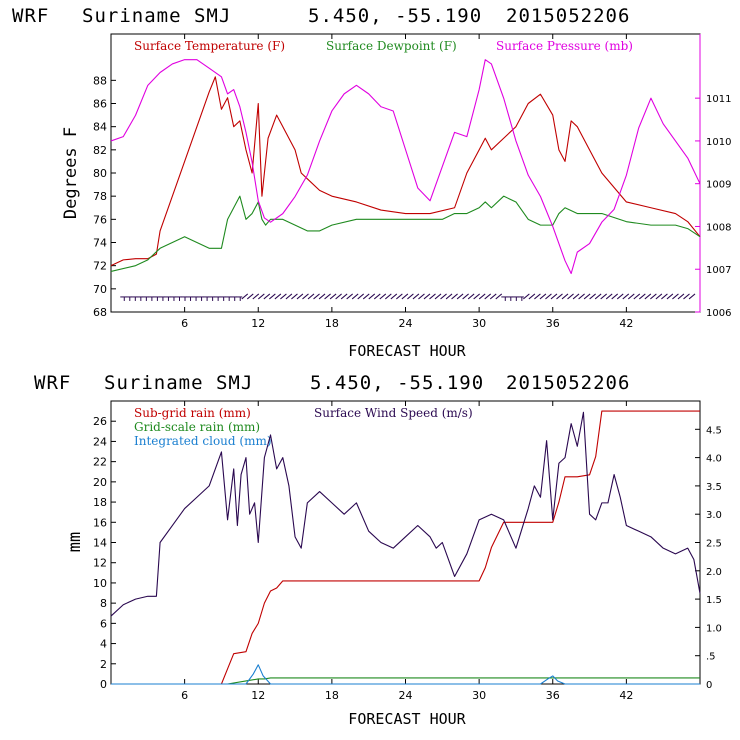 This screenshot has height=740, width=740. Describe the element at coordinates (397, 383) in the screenshot. I see `panel2-header-coords: 5.450, -55.190` at that location.